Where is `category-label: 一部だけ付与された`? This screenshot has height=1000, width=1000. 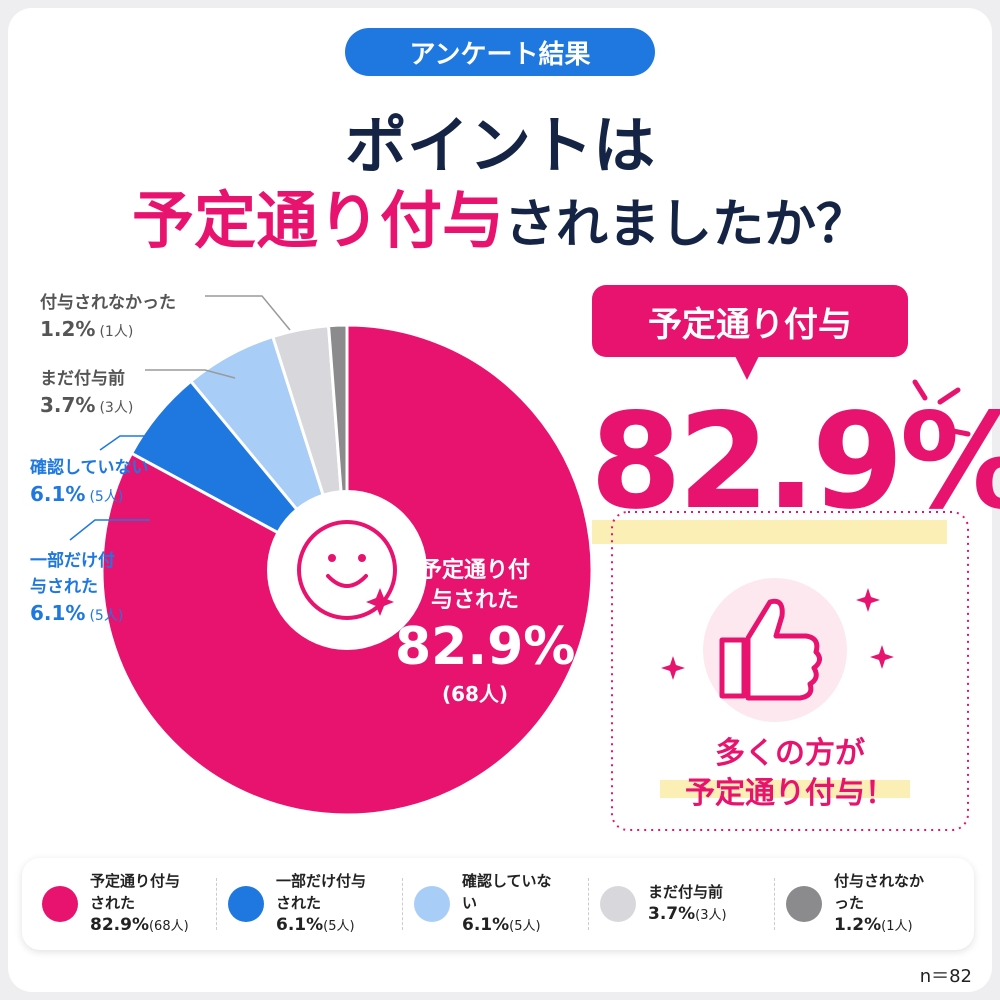 category-label: 一部だけ付与された is located at coordinates (72, 574).